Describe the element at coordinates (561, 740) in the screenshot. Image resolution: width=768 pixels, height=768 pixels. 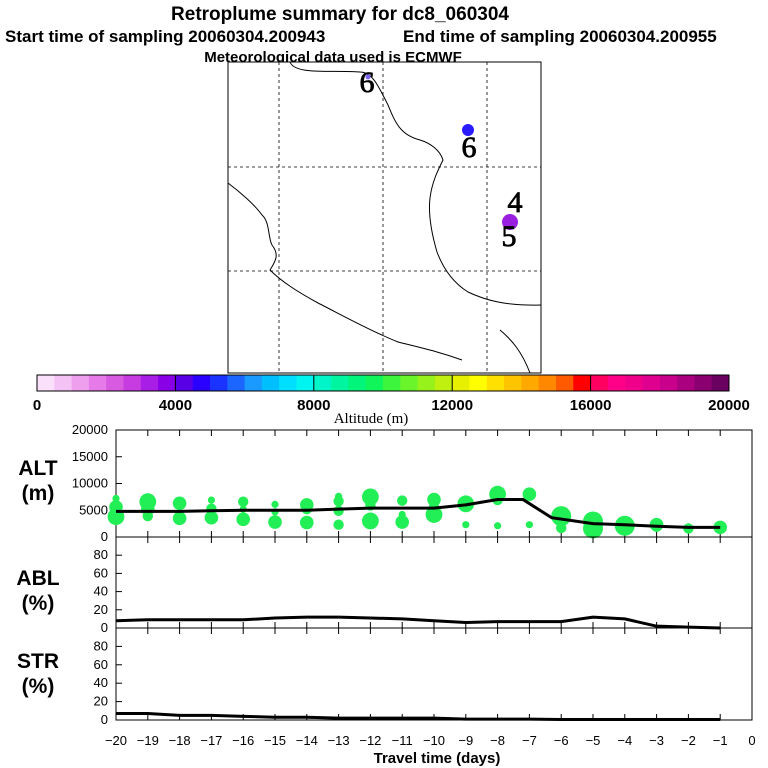
I see `x-tick-label: −6` at that location.